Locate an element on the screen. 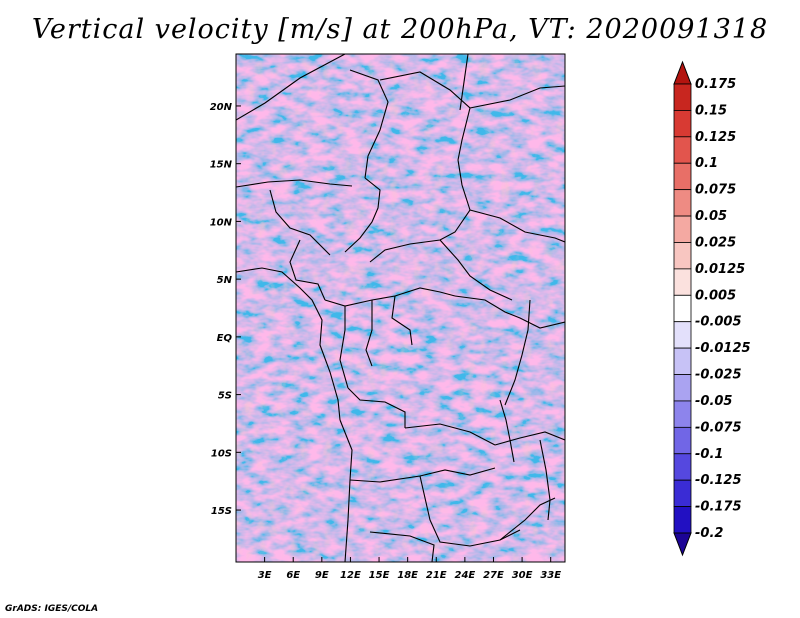 The height and width of the screenshot is (618, 800). lat-label: 5N is located at coordinates (225, 280).